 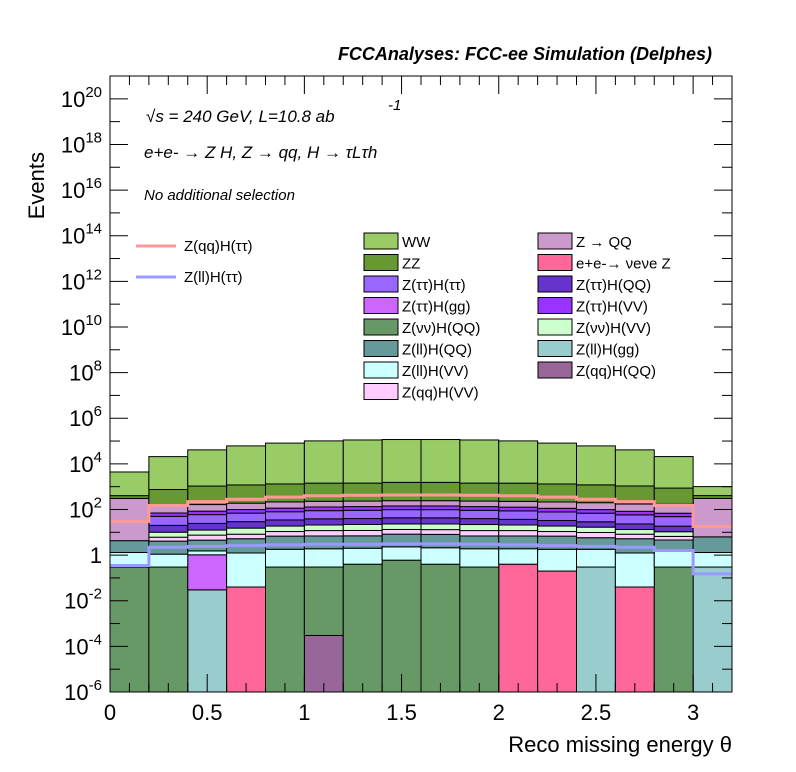 What do you see at coordinates (83, 691) in the screenshot?
I see `y-tick-label-0: 10⁻⁶` at bounding box center [83, 691].